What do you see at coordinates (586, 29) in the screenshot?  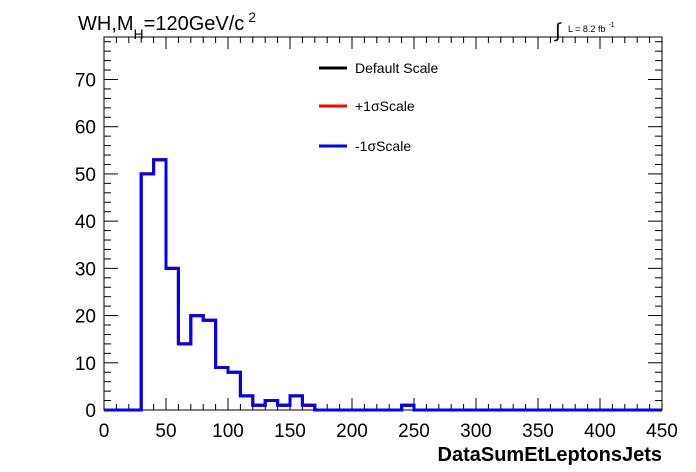 I see `lumi-text: L = 8.2 fb` at bounding box center [586, 29].